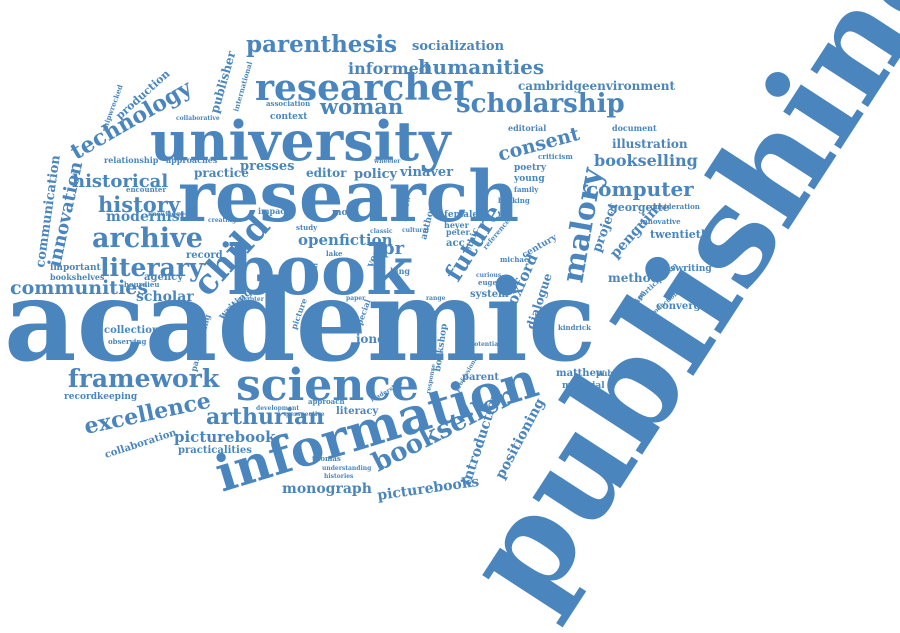  Describe the element at coordinates (621, 373) in the screenshot. I see `word-publication: publication` at that location.